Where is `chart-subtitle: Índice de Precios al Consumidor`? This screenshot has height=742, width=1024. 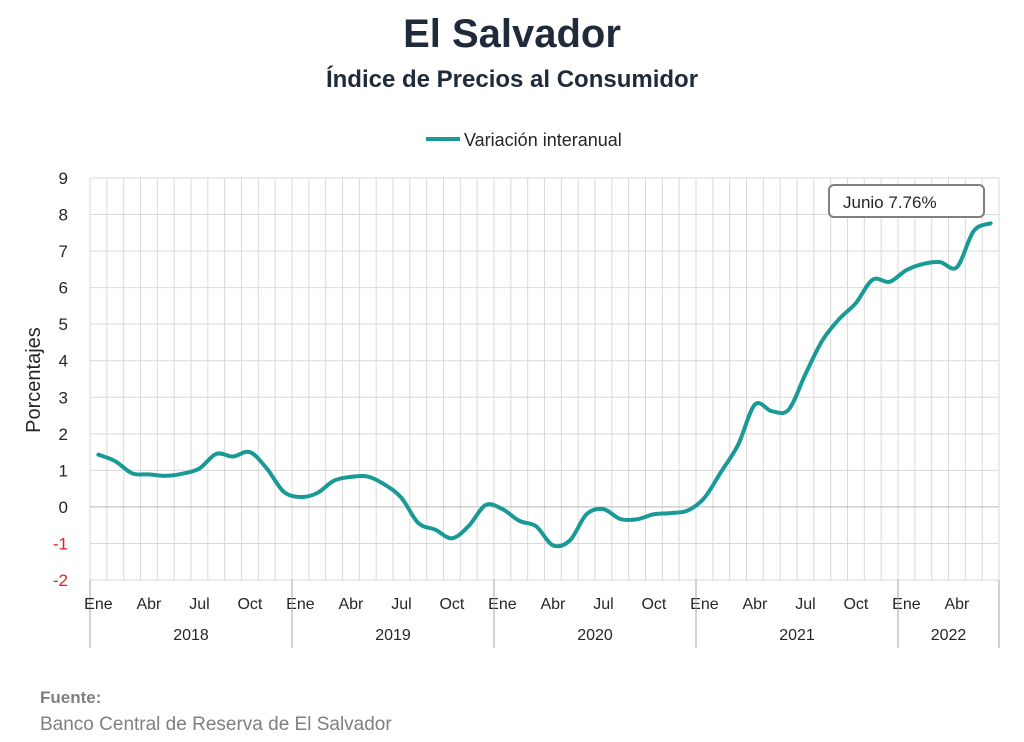
chart-subtitle: Índice de Precios al Consumidor is located at coordinates (512, 79).